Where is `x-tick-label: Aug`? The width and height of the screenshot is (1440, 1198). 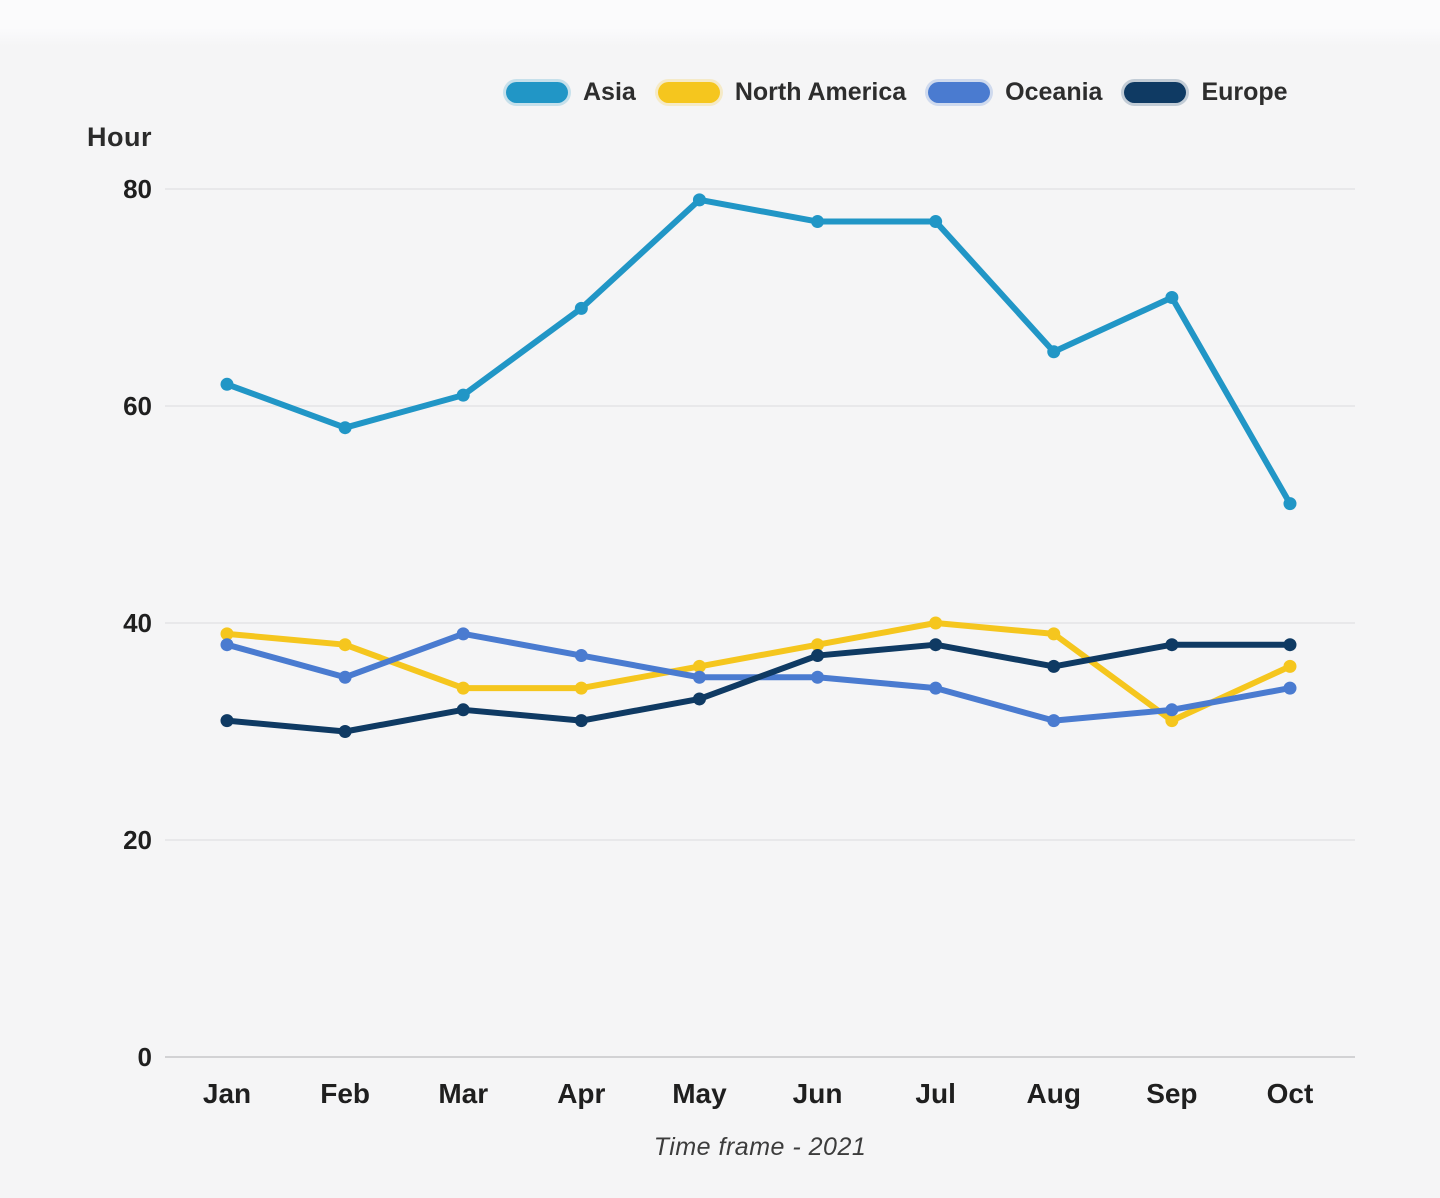
x-tick-label: Aug is located at coordinates (1054, 1093).